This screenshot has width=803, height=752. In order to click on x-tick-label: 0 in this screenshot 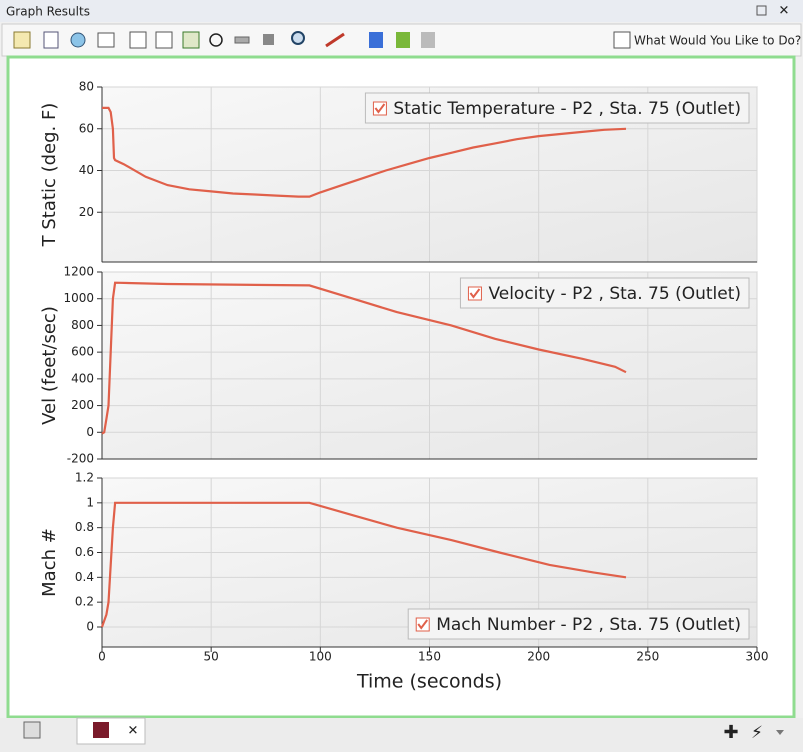, I will do `click(102, 657)`.